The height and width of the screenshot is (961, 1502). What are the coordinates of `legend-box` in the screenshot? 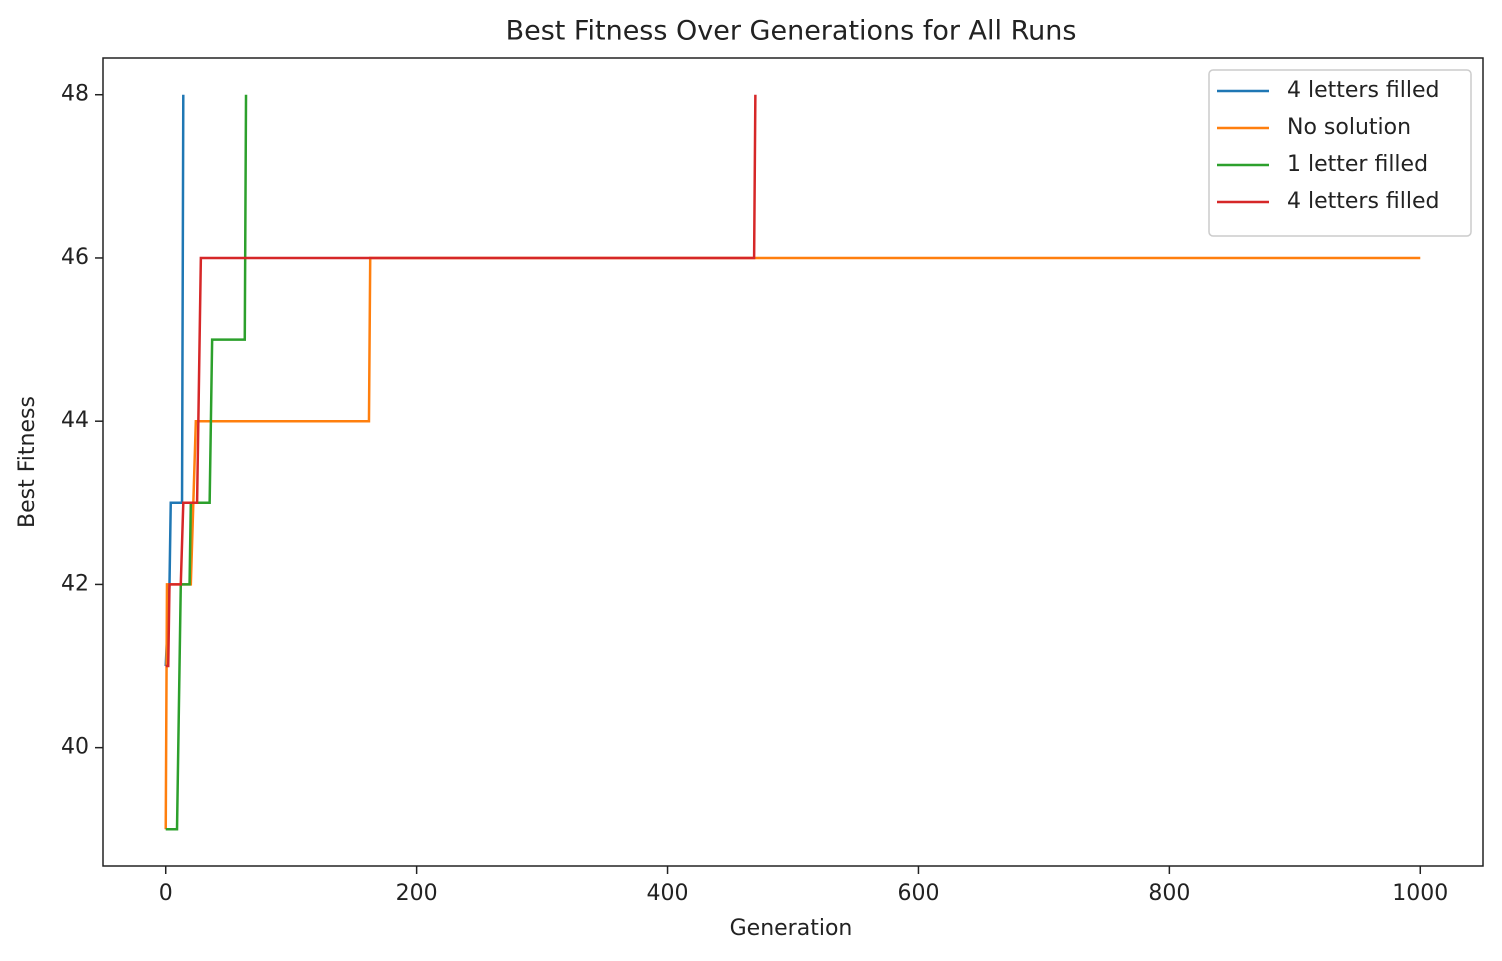 It's located at (1340, 153).